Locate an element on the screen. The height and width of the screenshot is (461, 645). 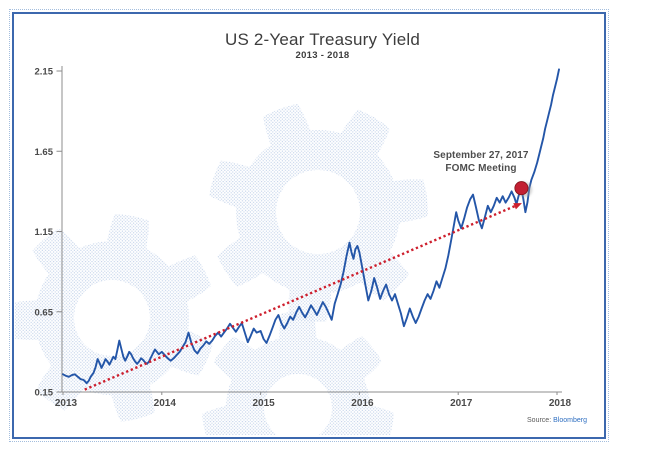
fomc-annotation-line2: FOMC Meeting is located at coordinates (481, 168).